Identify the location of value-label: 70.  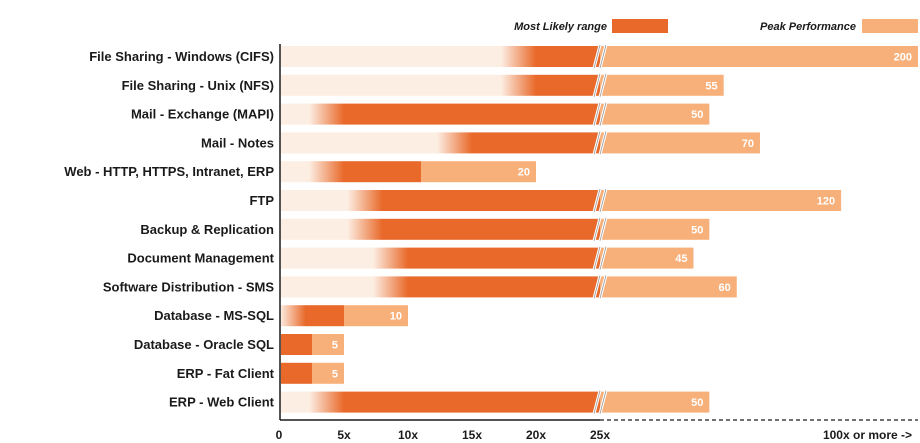
(748, 144).